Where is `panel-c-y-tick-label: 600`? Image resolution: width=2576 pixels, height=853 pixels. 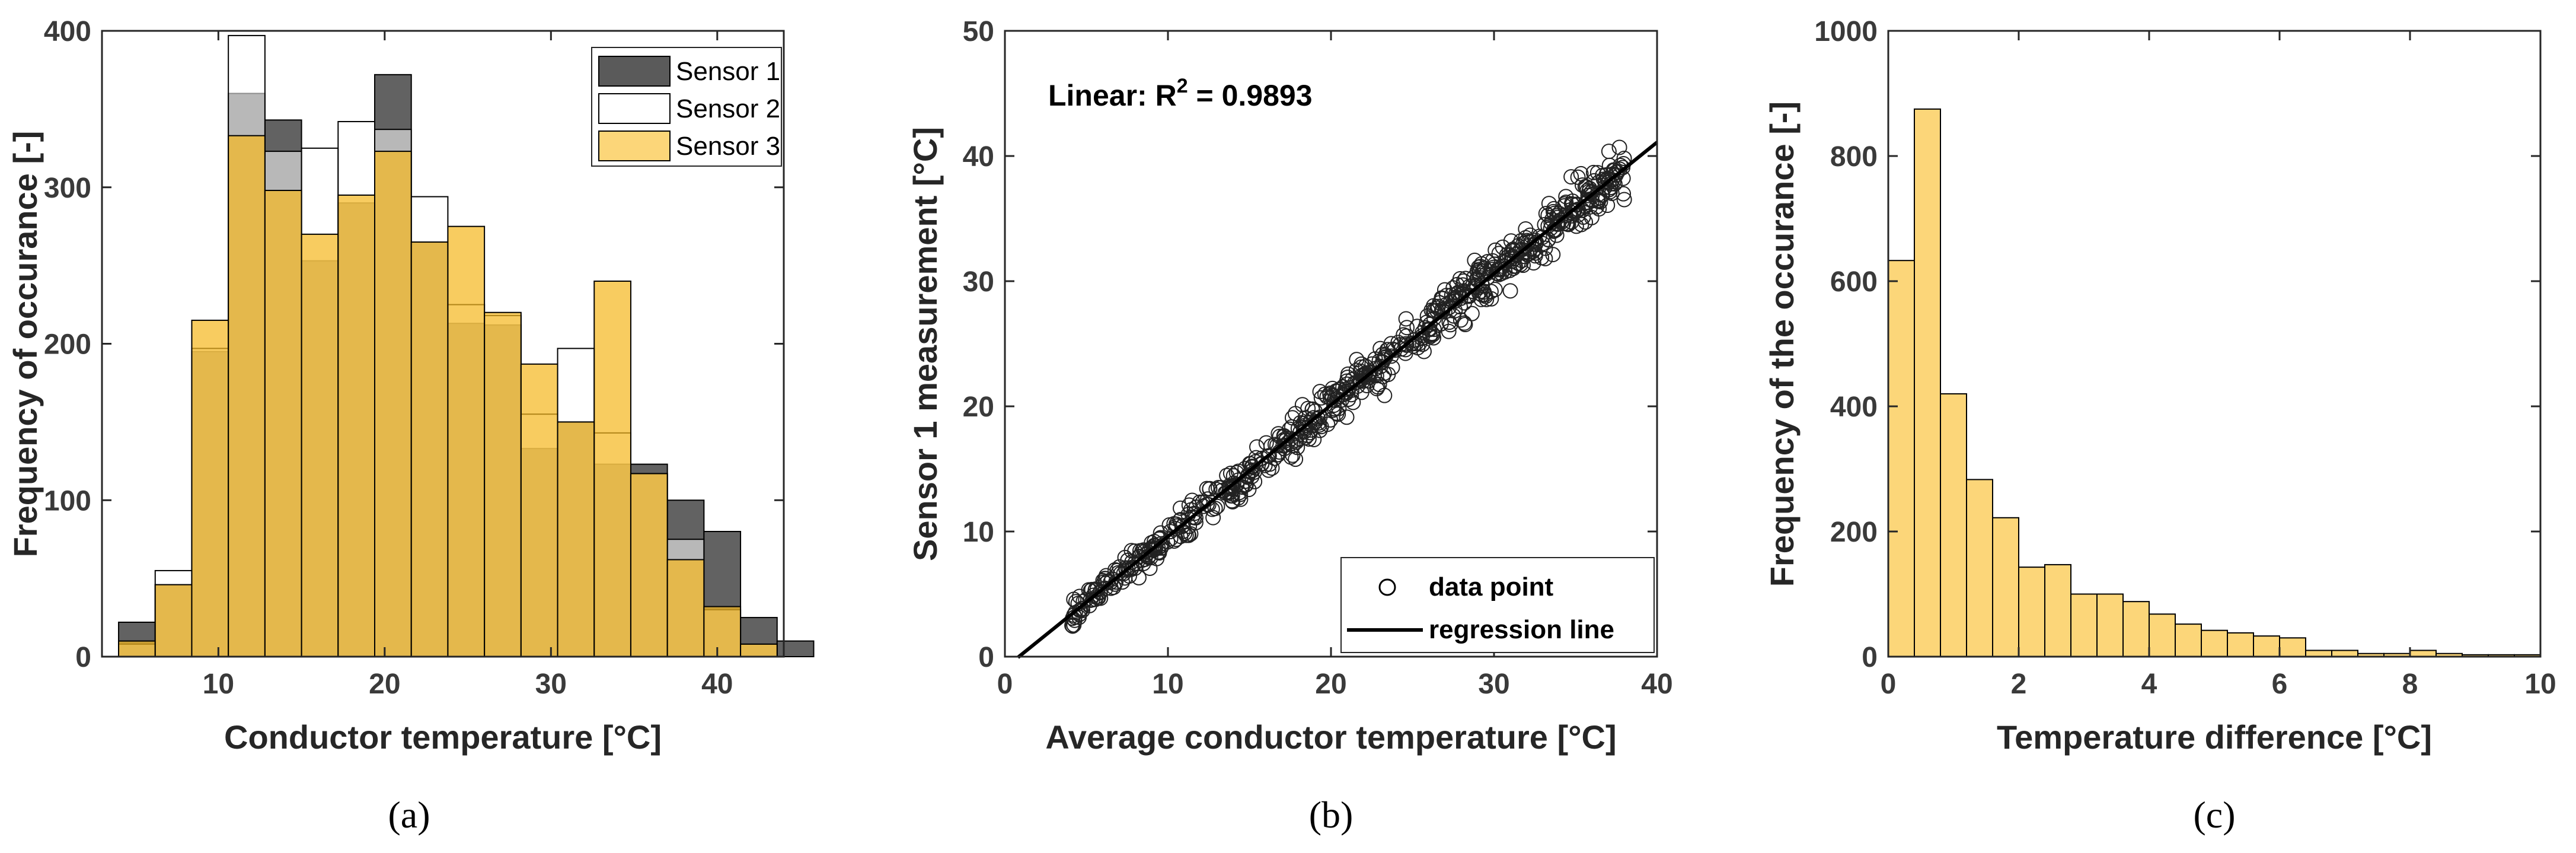
panel-c-y-tick-label: 600 is located at coordinates (1854, 282).